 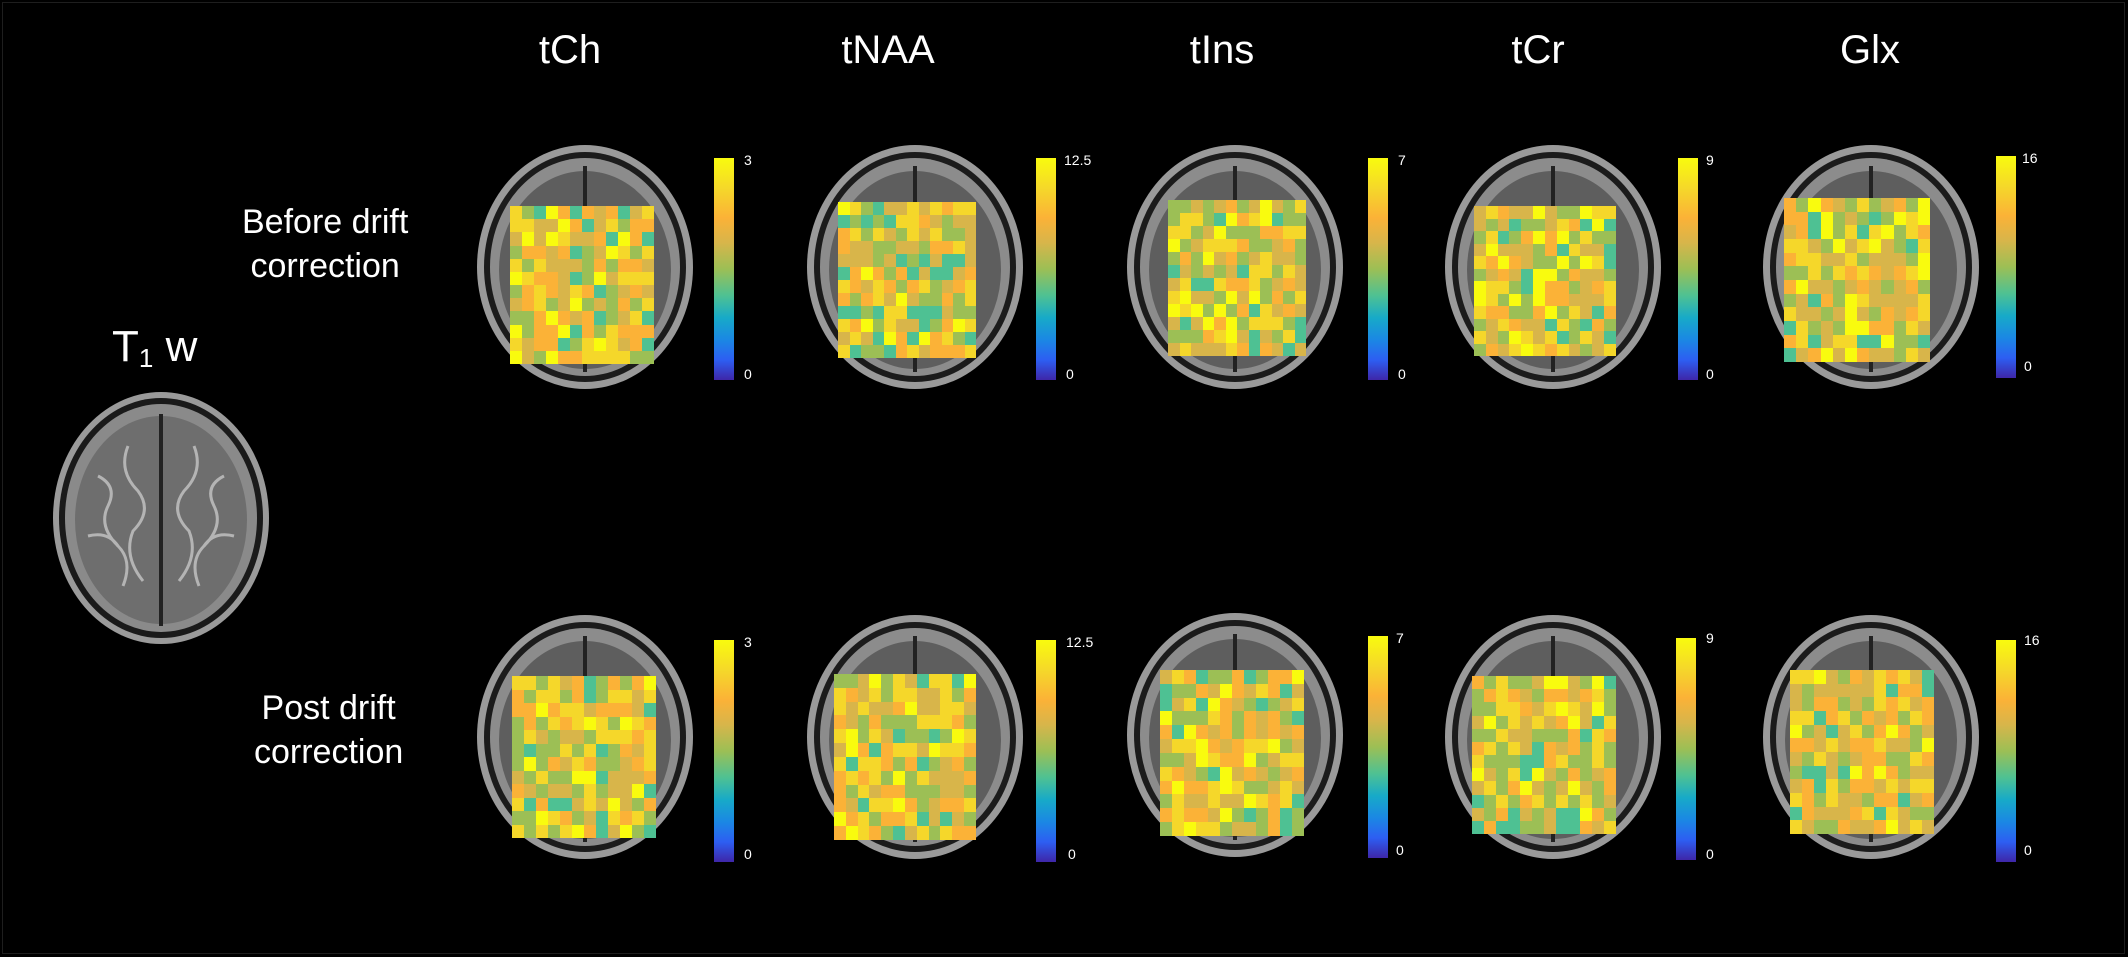 What do you see at coordinates (181, 346) in the screenshot?
I see `t1-suffix: w` at bounding box center [181, 346].